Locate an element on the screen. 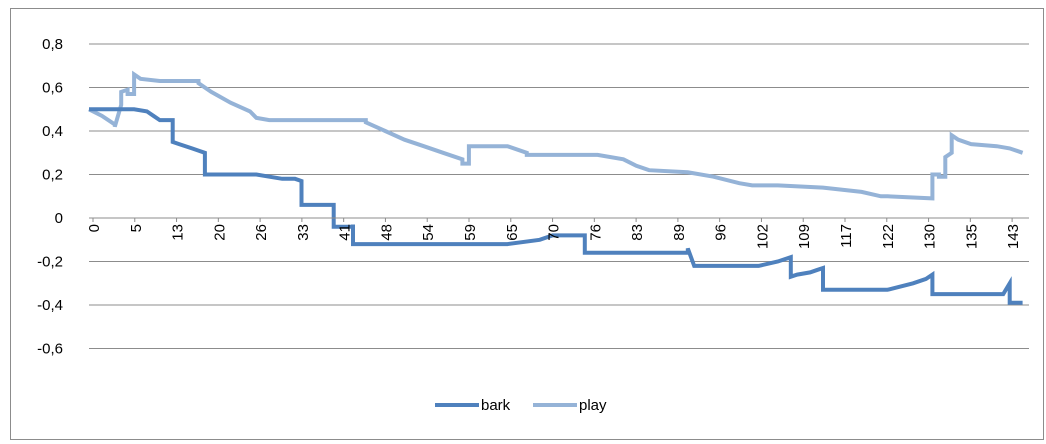  x-axis-line is located at coordinates (559, 219).